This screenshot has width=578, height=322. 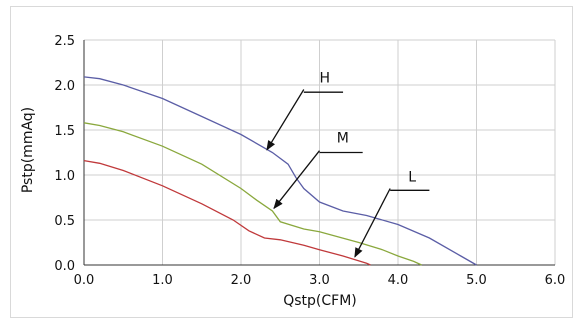 What do you see at coordinates (64, 221) in the screenshot?
I see `y-tick-label: 0.5` at bounding box center [64, 221].